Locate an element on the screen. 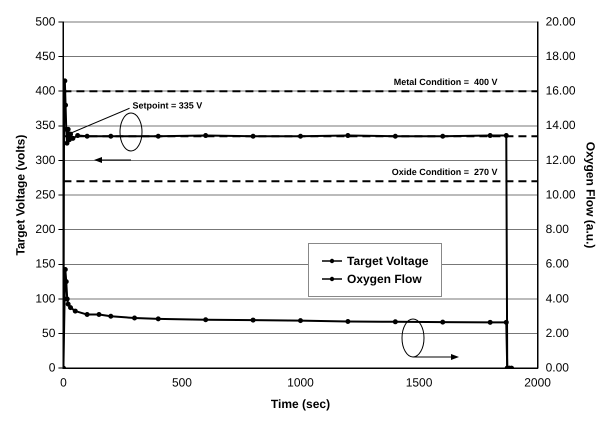 The image size is (613, 428). y-tick-label: 400 is located at coordinates (45, 91).